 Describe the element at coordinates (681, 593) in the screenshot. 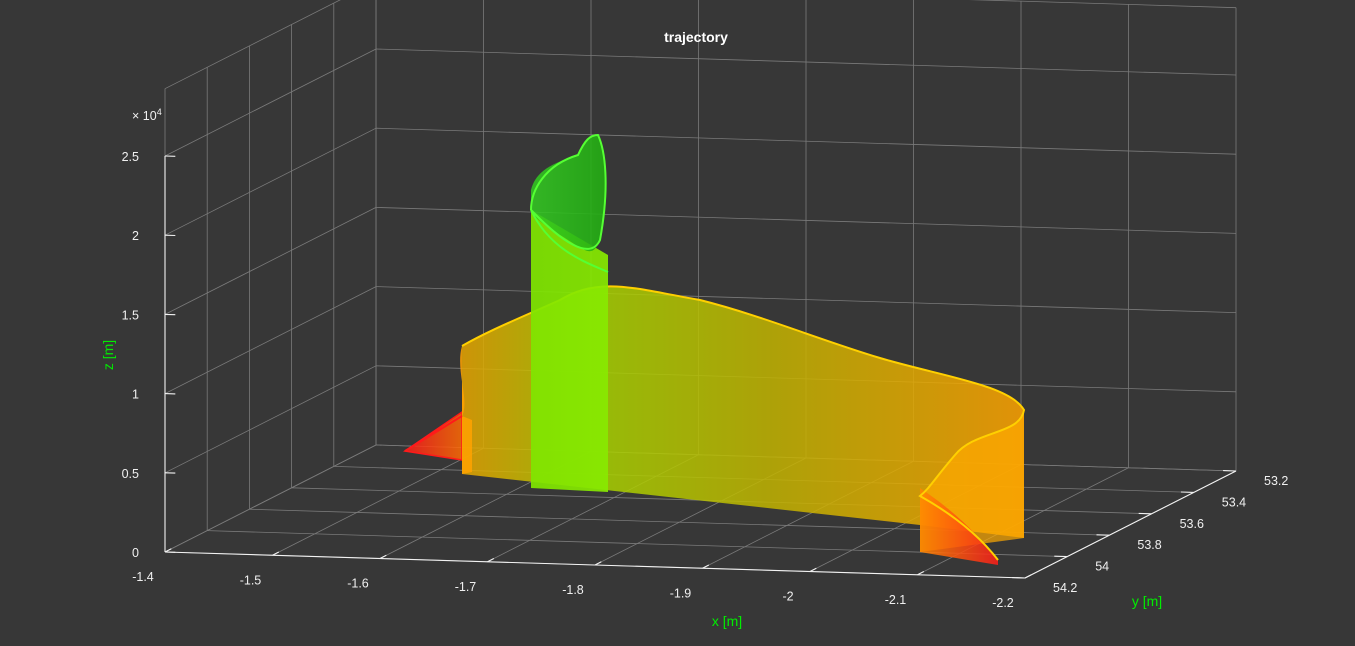

I see `x-tick-label: -1.9` at that location.